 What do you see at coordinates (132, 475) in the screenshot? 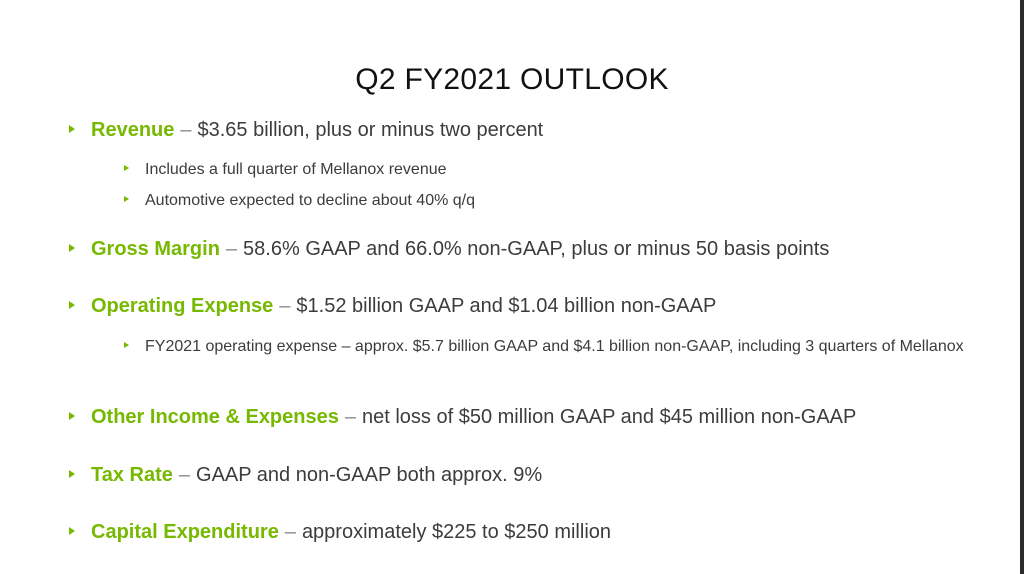
I see `bullet-label: Tax Rate` at bounding box center [132, 475].